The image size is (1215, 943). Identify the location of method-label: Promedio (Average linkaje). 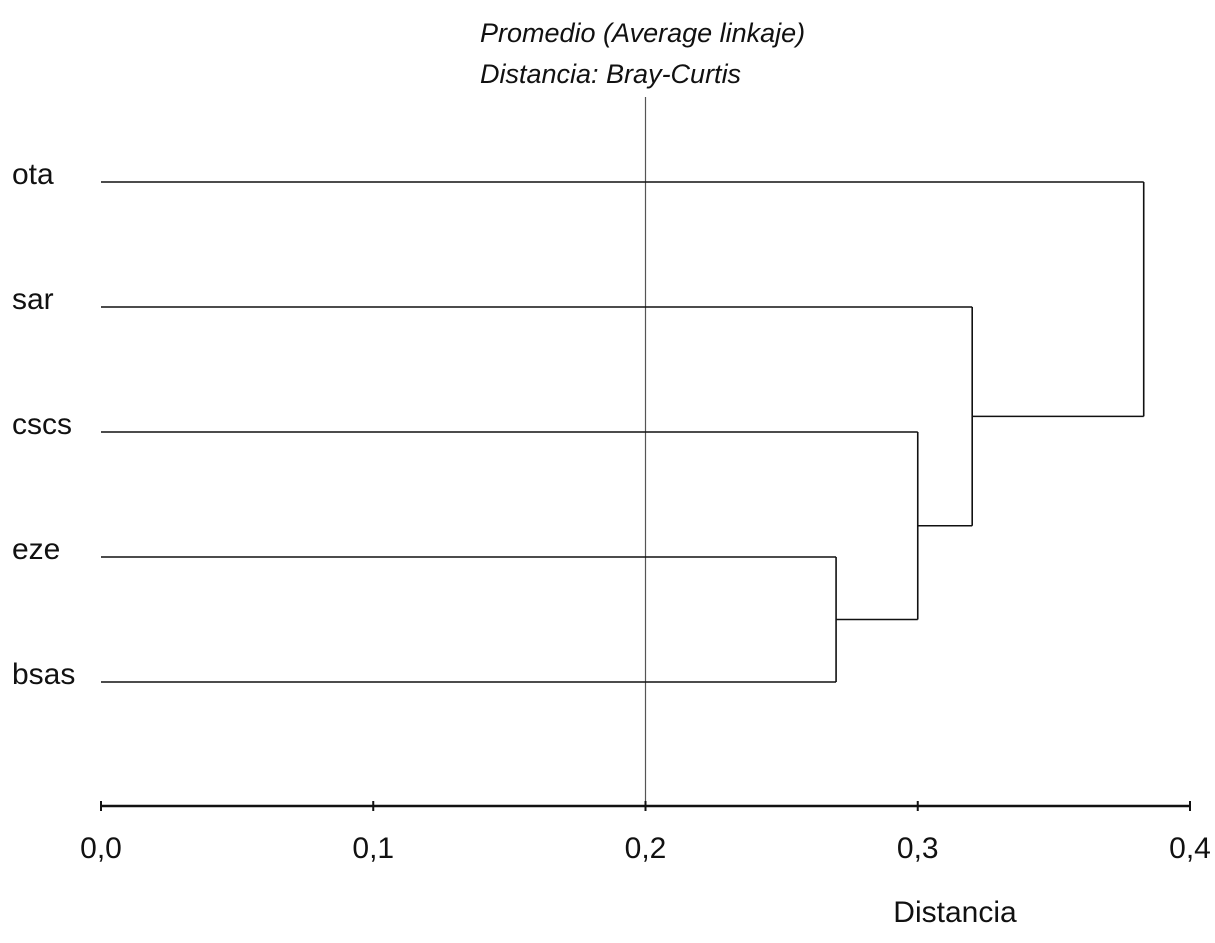
(642, 33).